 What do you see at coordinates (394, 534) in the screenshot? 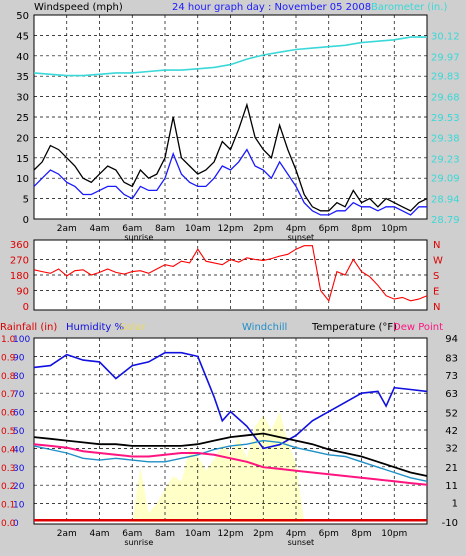
I see `x-tick-label: 10pm` at bounding box center [394, 534].